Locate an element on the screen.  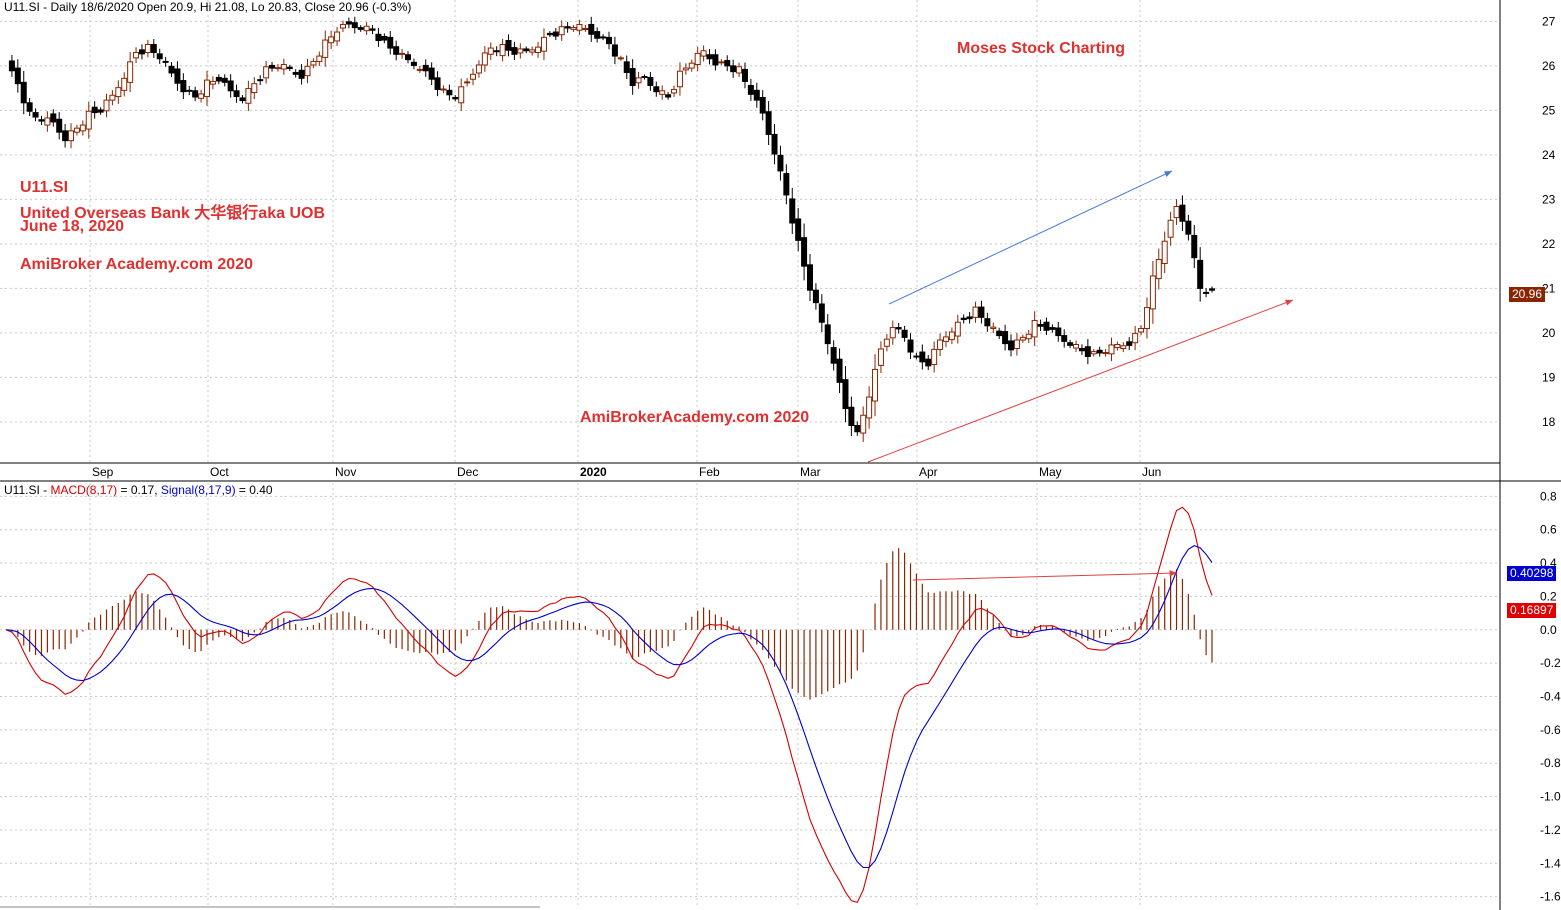
macd-y-tick-label: -0.8 is located at coordinates (1550, 763).